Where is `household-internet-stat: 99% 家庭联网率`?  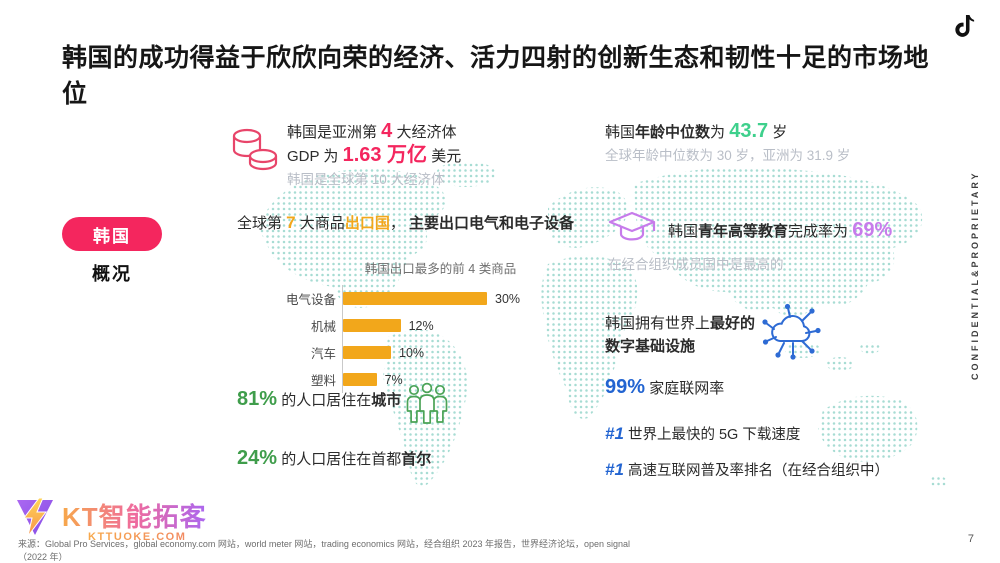
household-internet-stat: 99% 家庭联网率 is located at coordinates (665, 387).